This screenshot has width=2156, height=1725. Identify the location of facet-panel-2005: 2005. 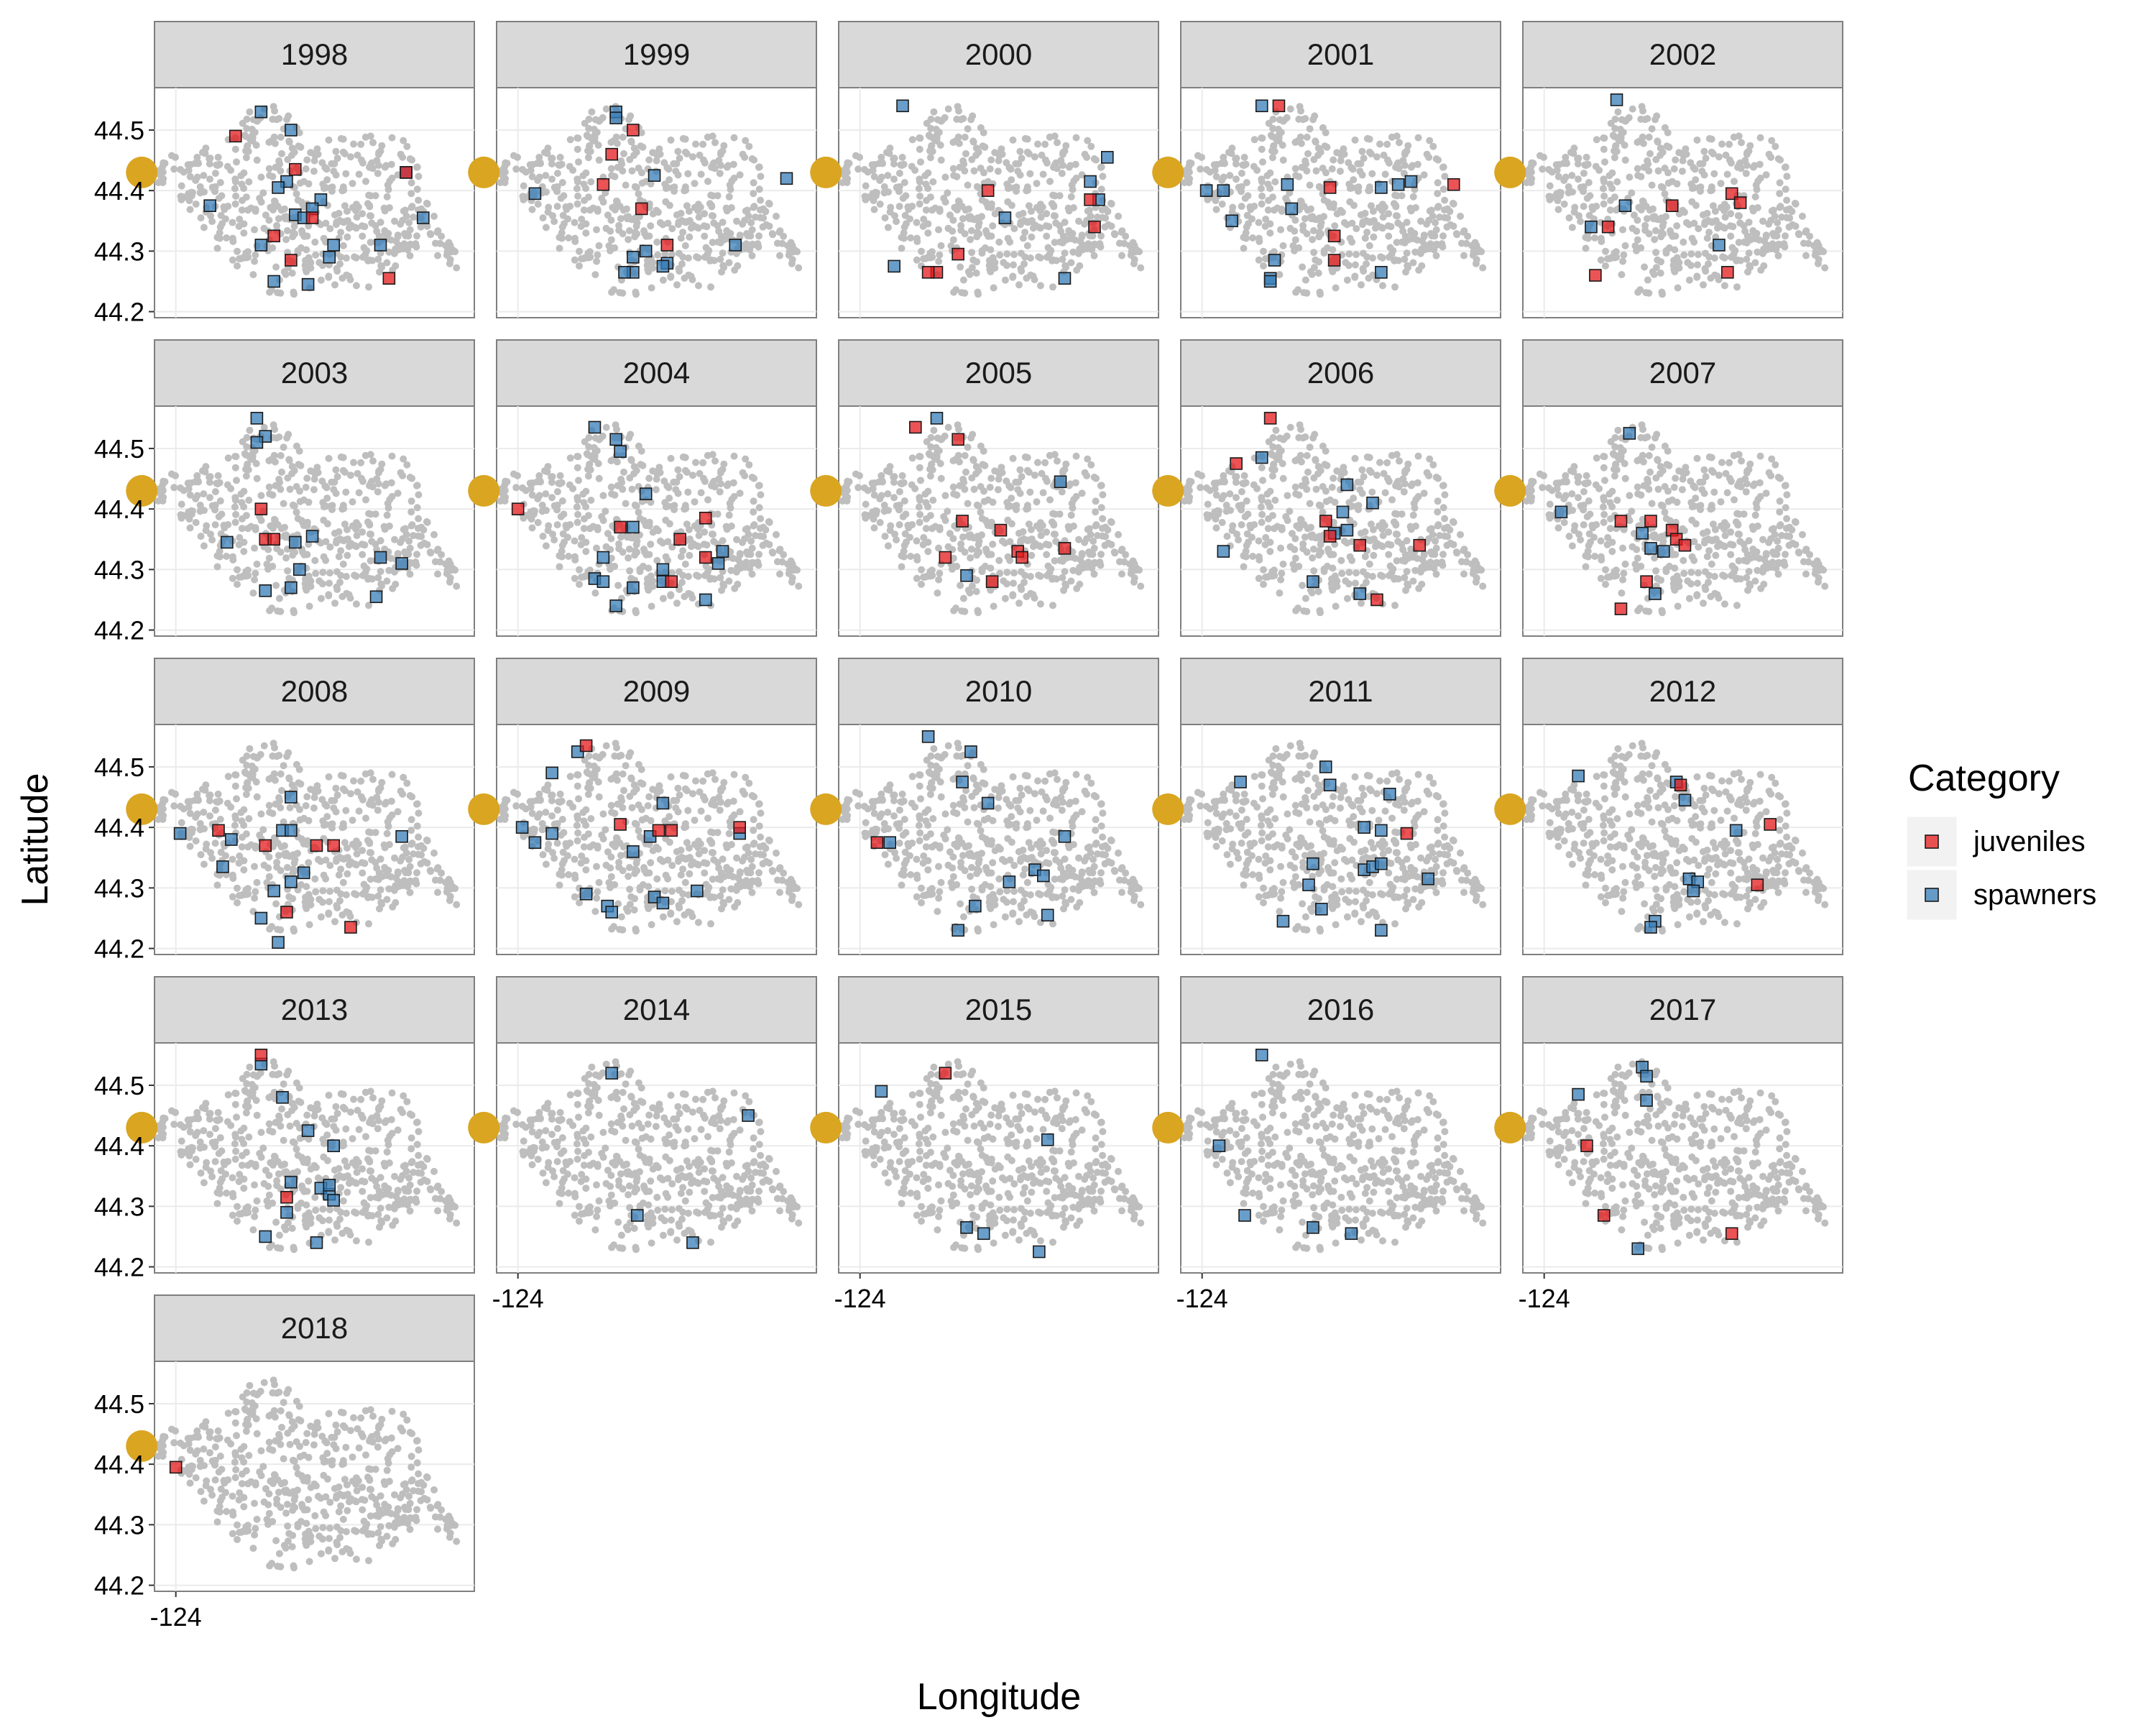
(984, 488).